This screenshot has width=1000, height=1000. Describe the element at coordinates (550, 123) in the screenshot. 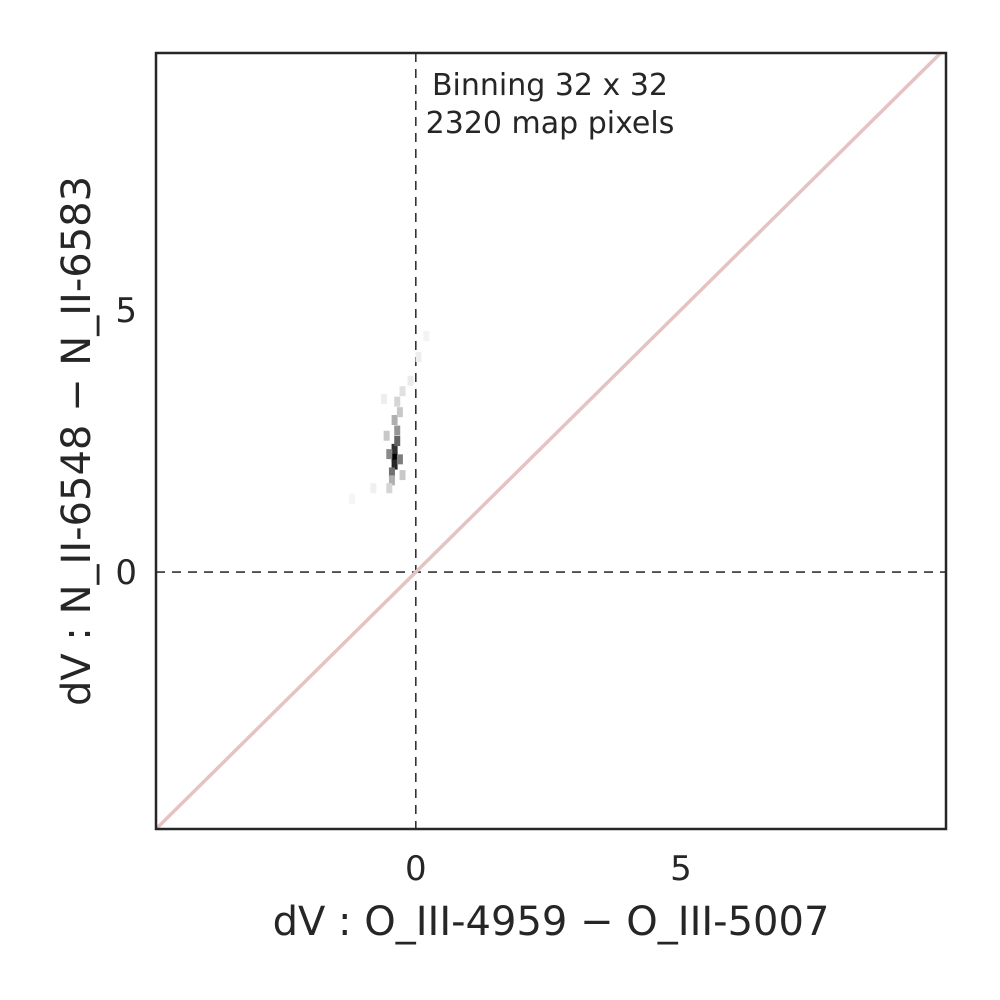

I see `annotation-pixel-count: 2320 map pixels` at that location.